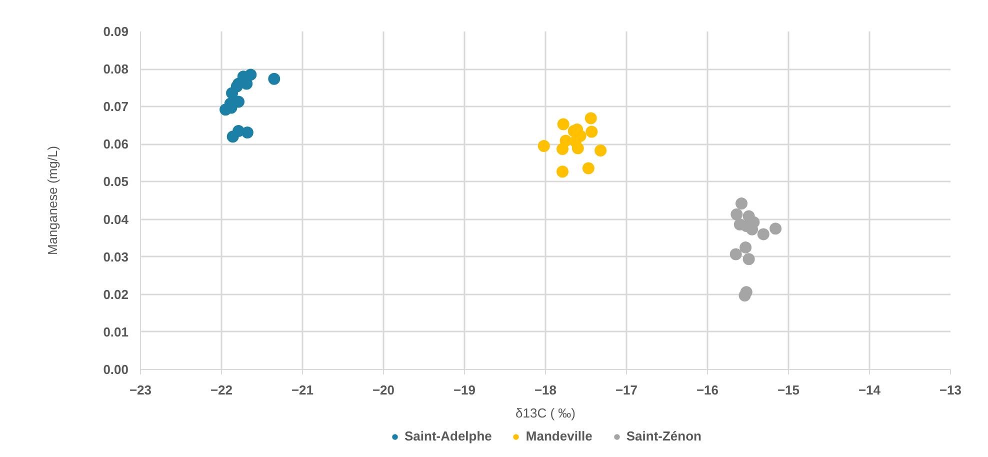 The image size is (988, 457). Describe the element at coordinates (950, 390) in the screenshot. I see `x-tick-label: −13` at that location.